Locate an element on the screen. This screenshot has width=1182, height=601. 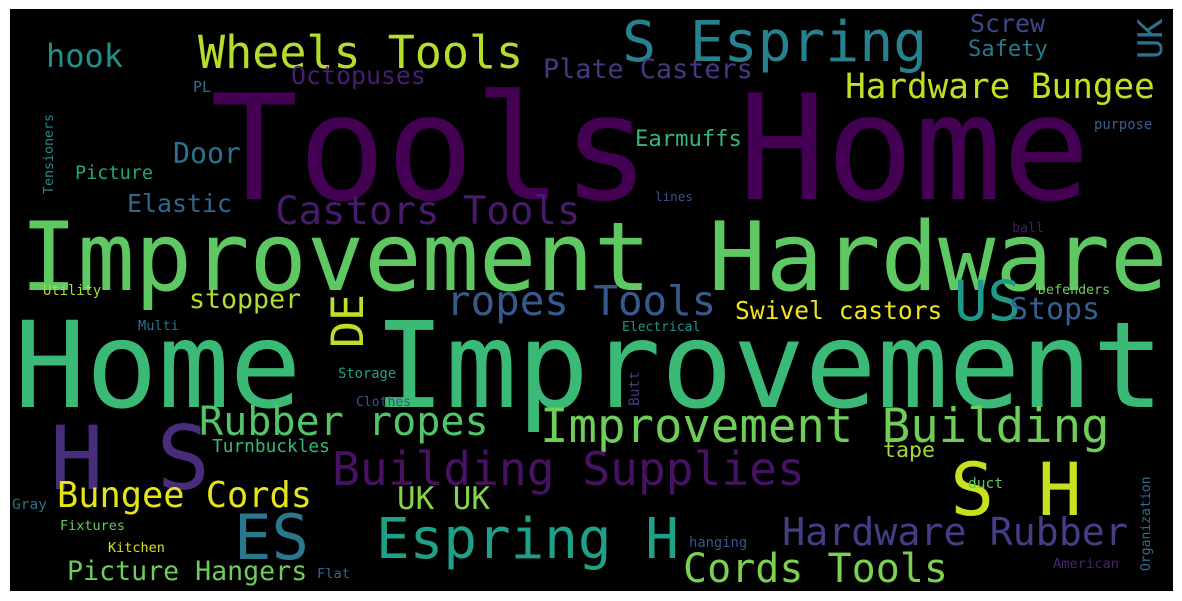
word: Utility is located at coordinates (72, 291).